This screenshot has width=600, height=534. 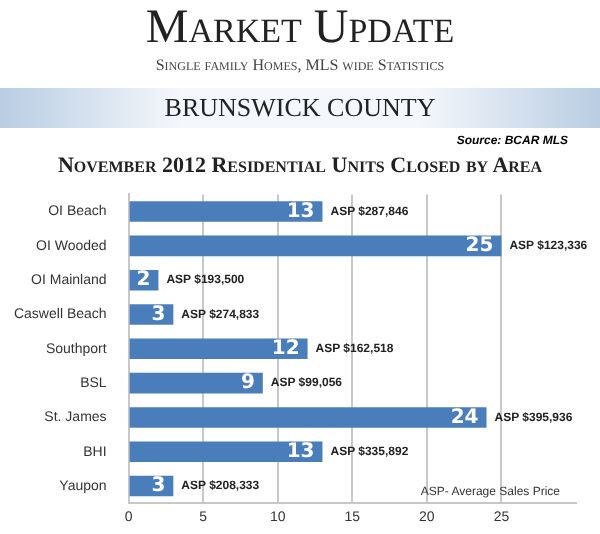 I want to click on chart-title: Market Update, so click(x=300, y=28).